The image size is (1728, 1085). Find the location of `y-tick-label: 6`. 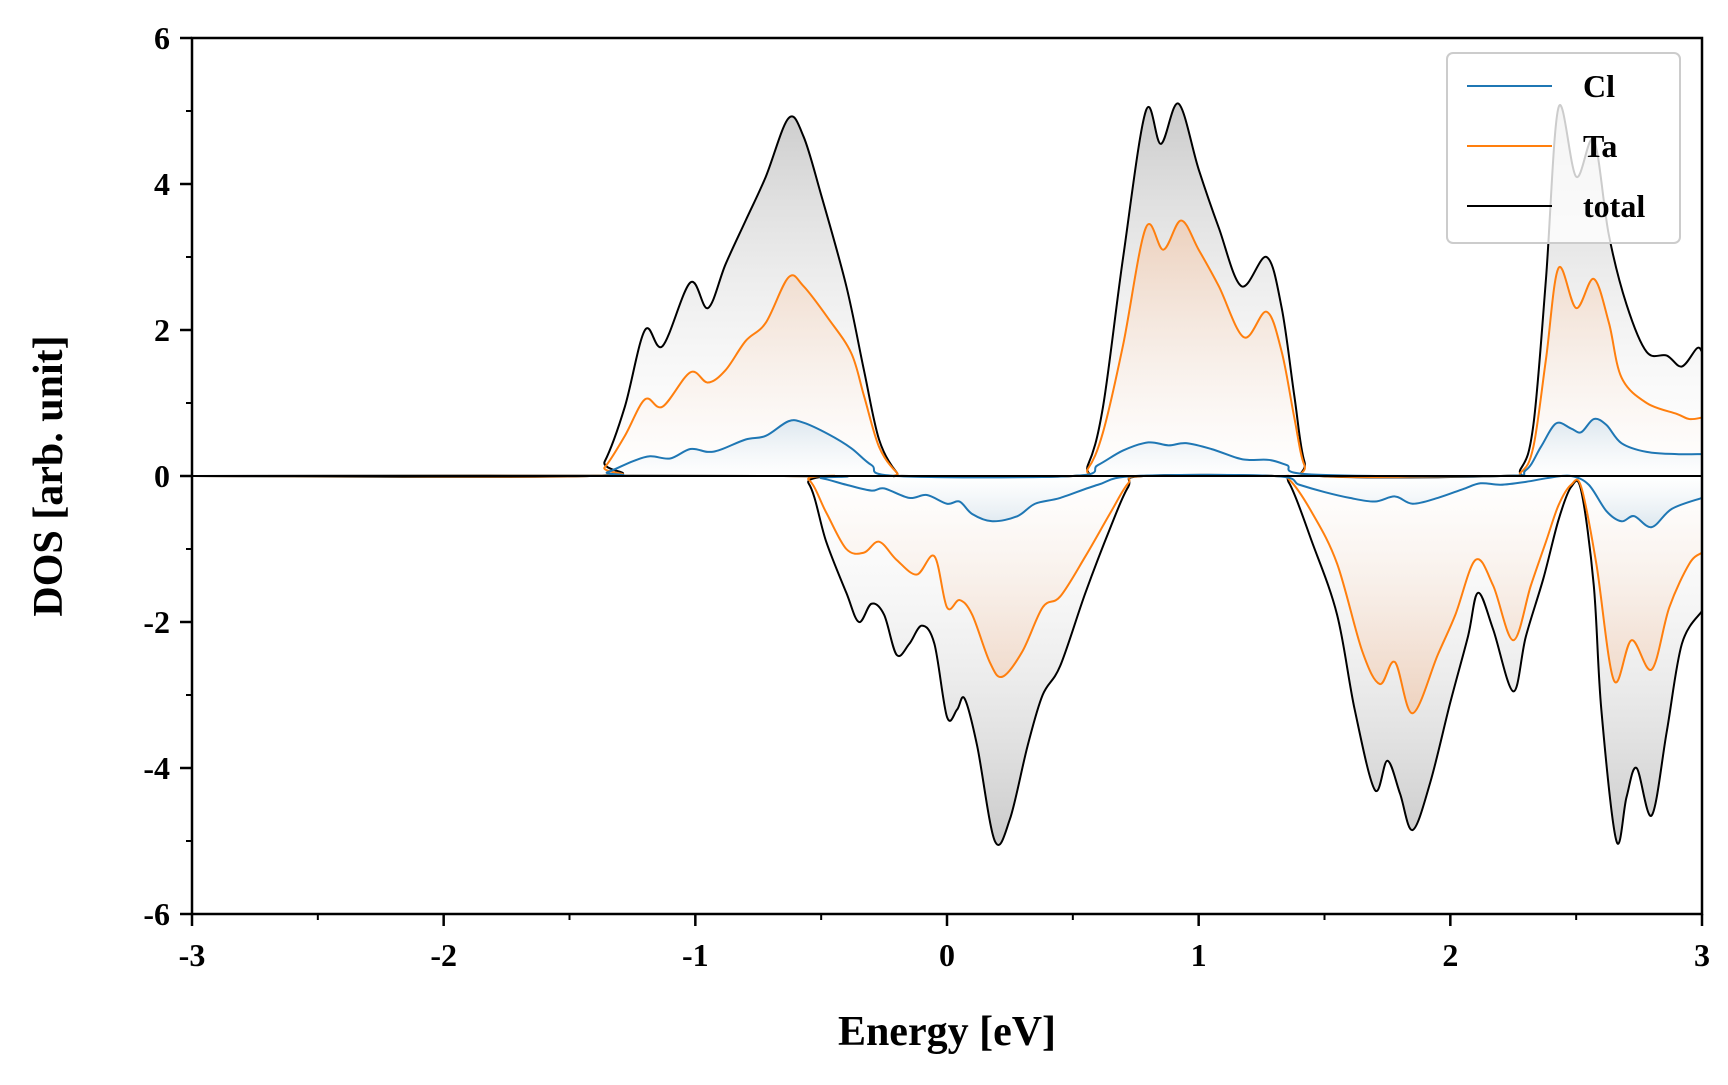

y-tick-label: 6 is located at coordinates (162, 38).